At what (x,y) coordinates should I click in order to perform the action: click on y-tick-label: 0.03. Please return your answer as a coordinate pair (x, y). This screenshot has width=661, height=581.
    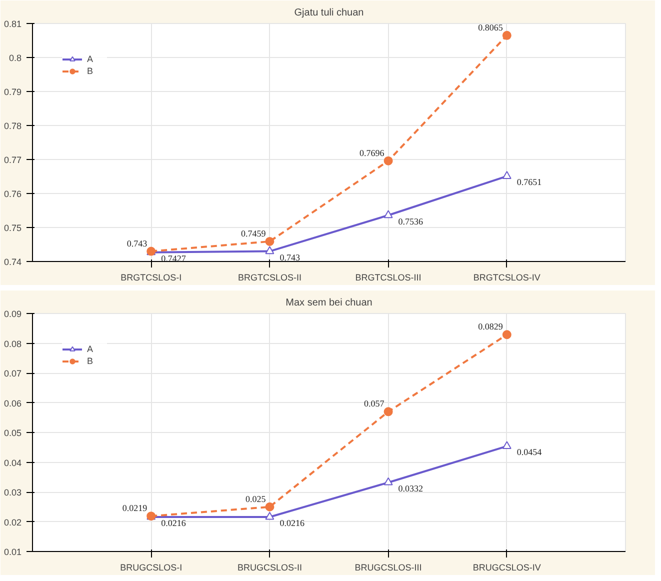
    Looking at the image, I should click on (13, 493).